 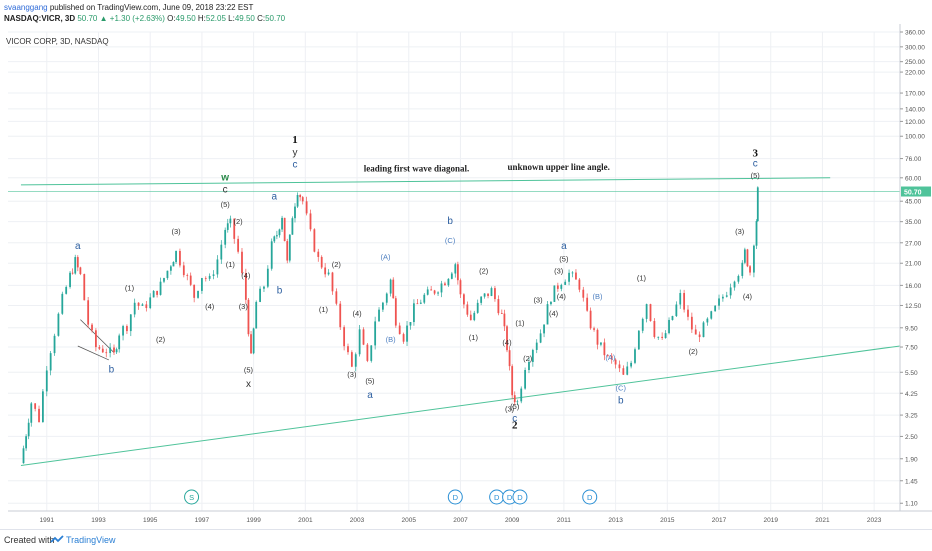 I want to click on wave-label: 1, so click(x=295, y=140).